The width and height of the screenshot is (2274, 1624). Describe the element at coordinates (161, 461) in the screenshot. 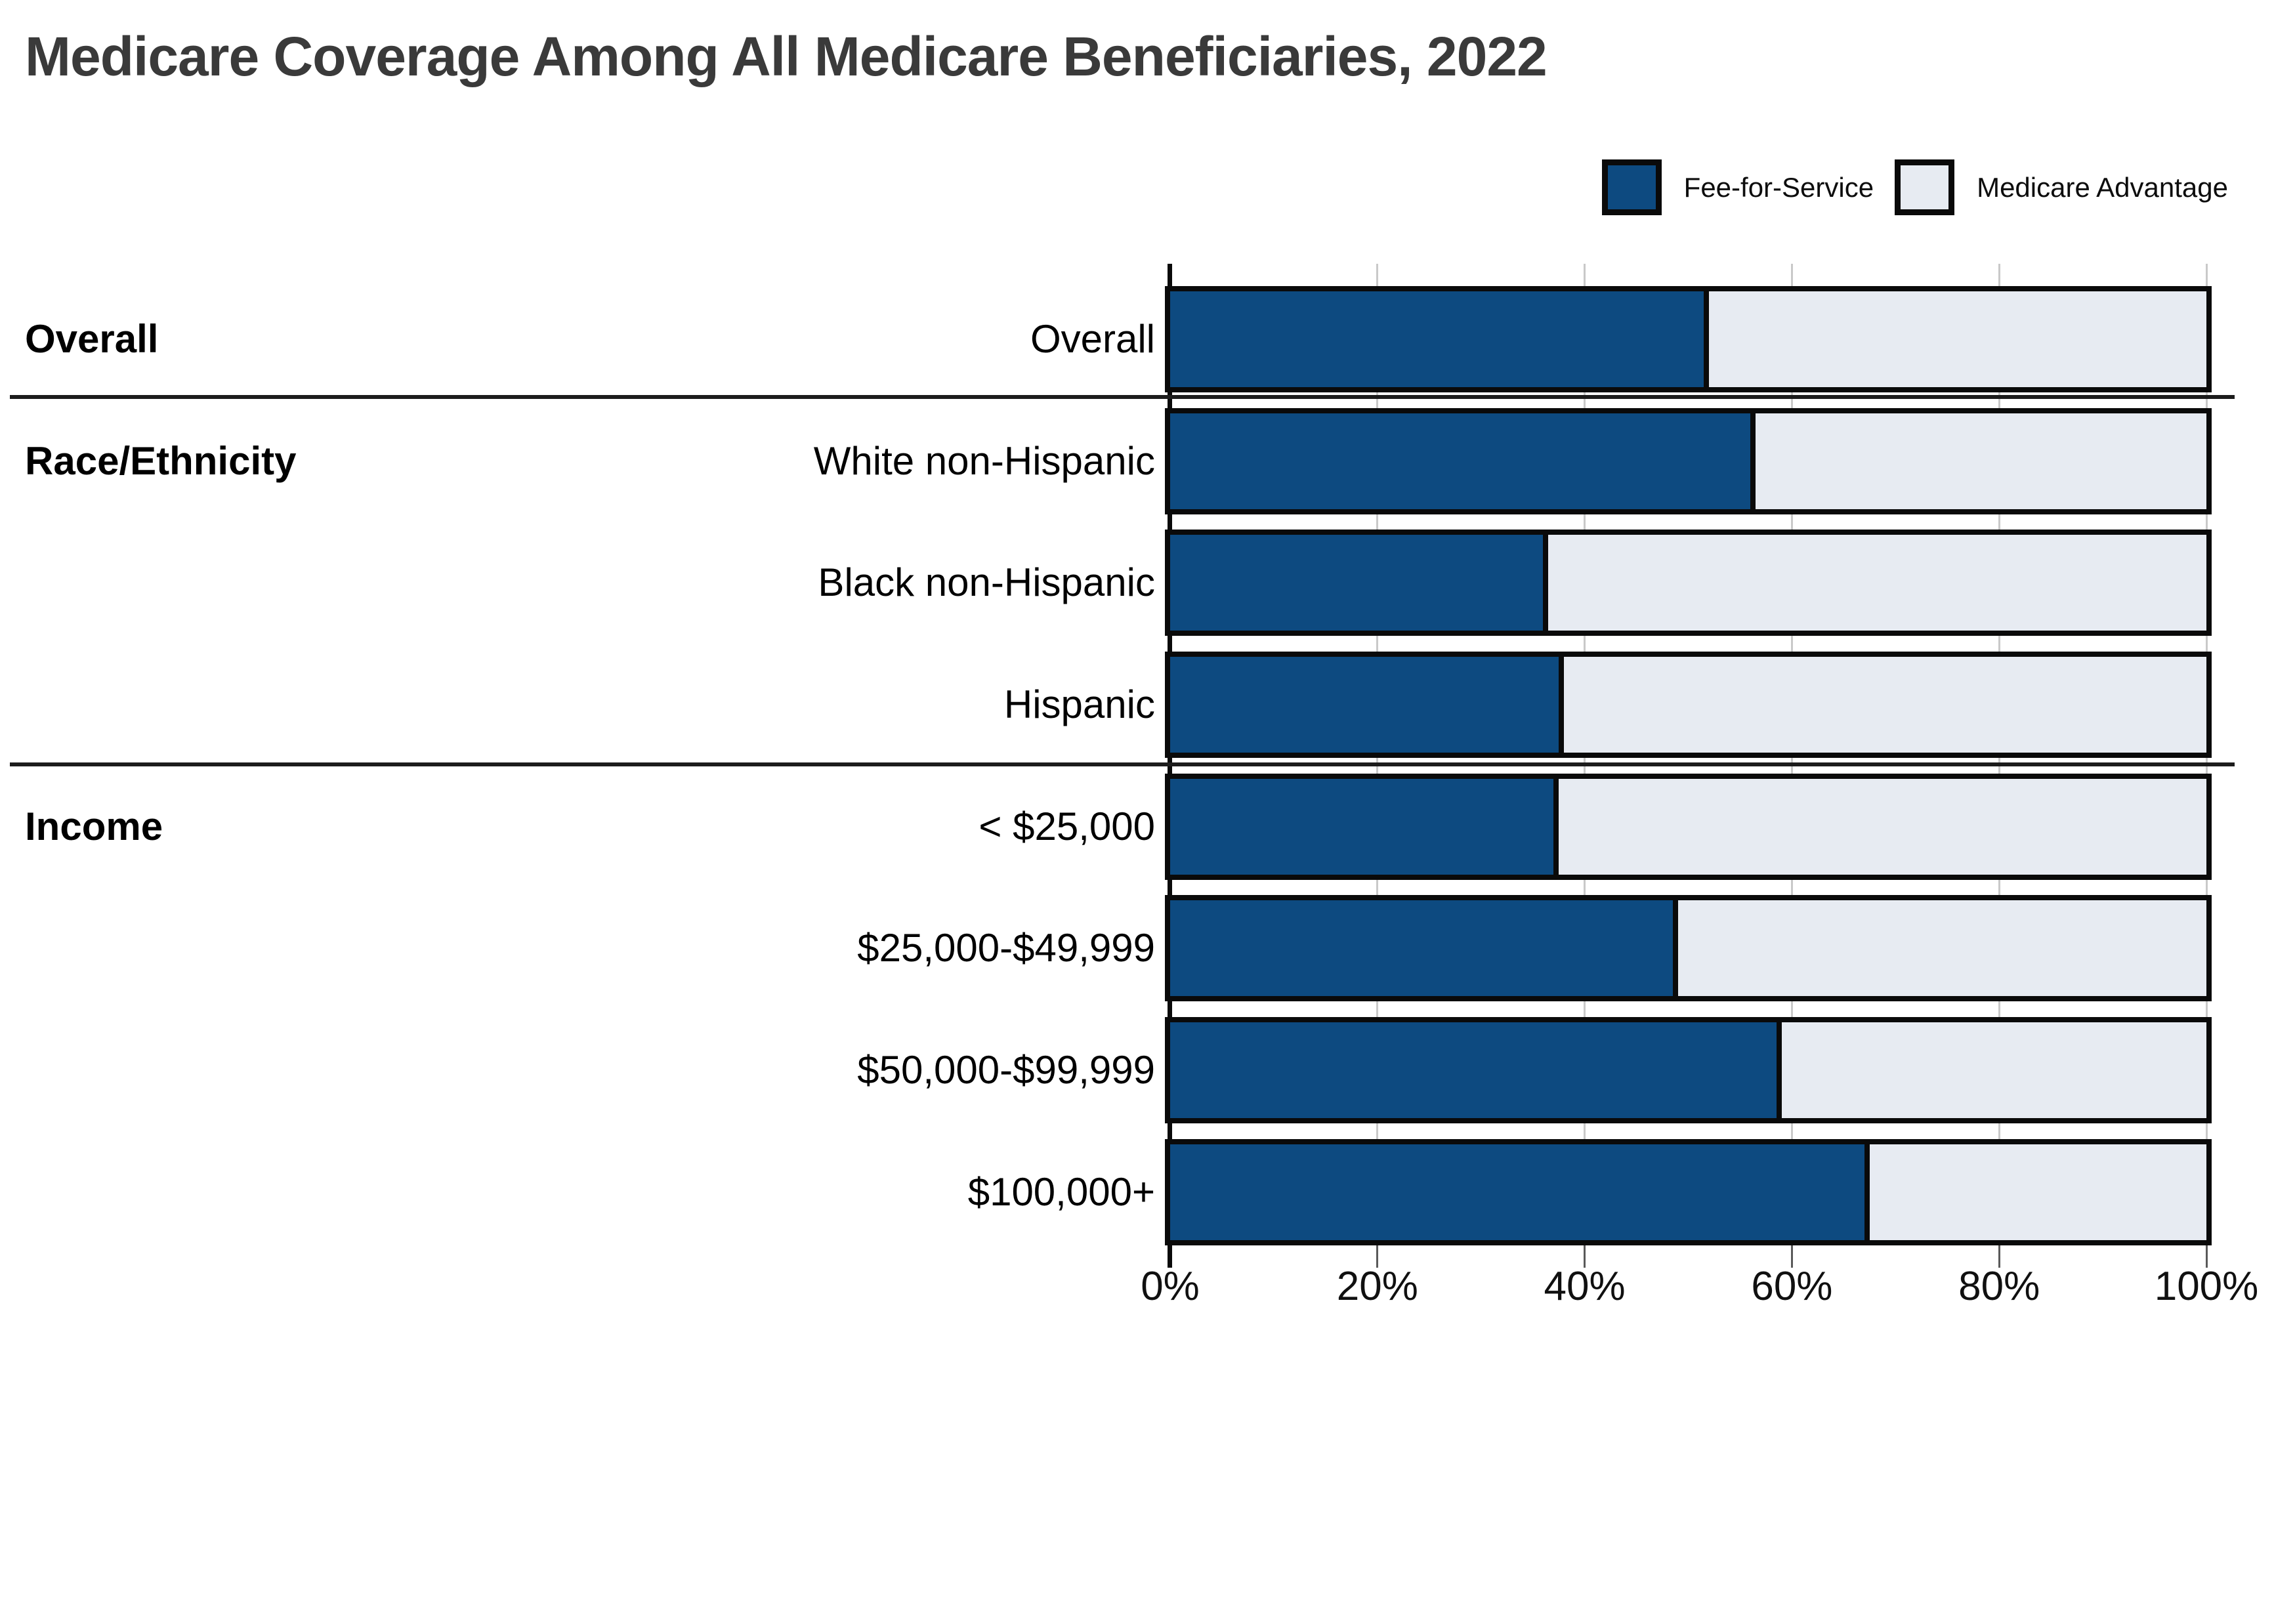

I see `section-label-race-ethnicity: Race/Ethnicity` at that location.